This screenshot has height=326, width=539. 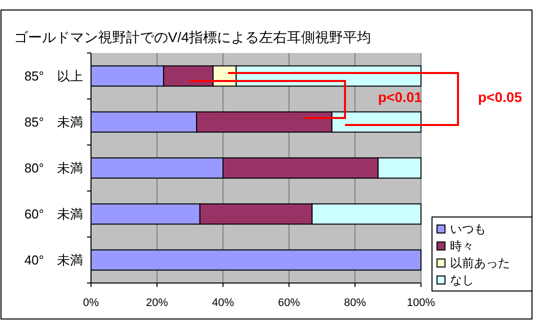 I want to click on annotation: p<0.01, so click(x=400, y=97).